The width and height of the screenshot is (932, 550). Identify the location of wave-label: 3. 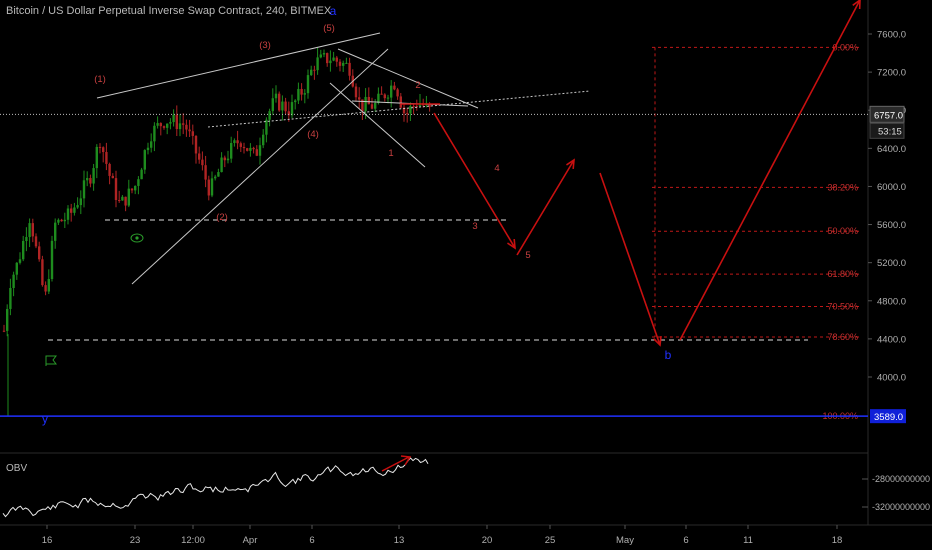
(474, 226).